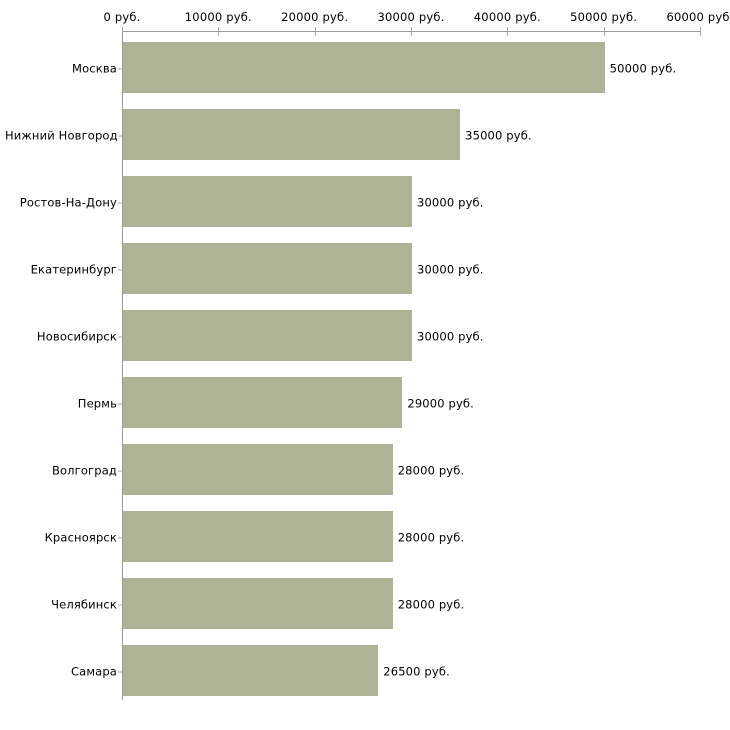 The height and width of the screenshot is (730, 730). What do you see at coordinates (97, 403) in the screenshot?
I see `category-label: Пермь` at bounding box center [97, 403].